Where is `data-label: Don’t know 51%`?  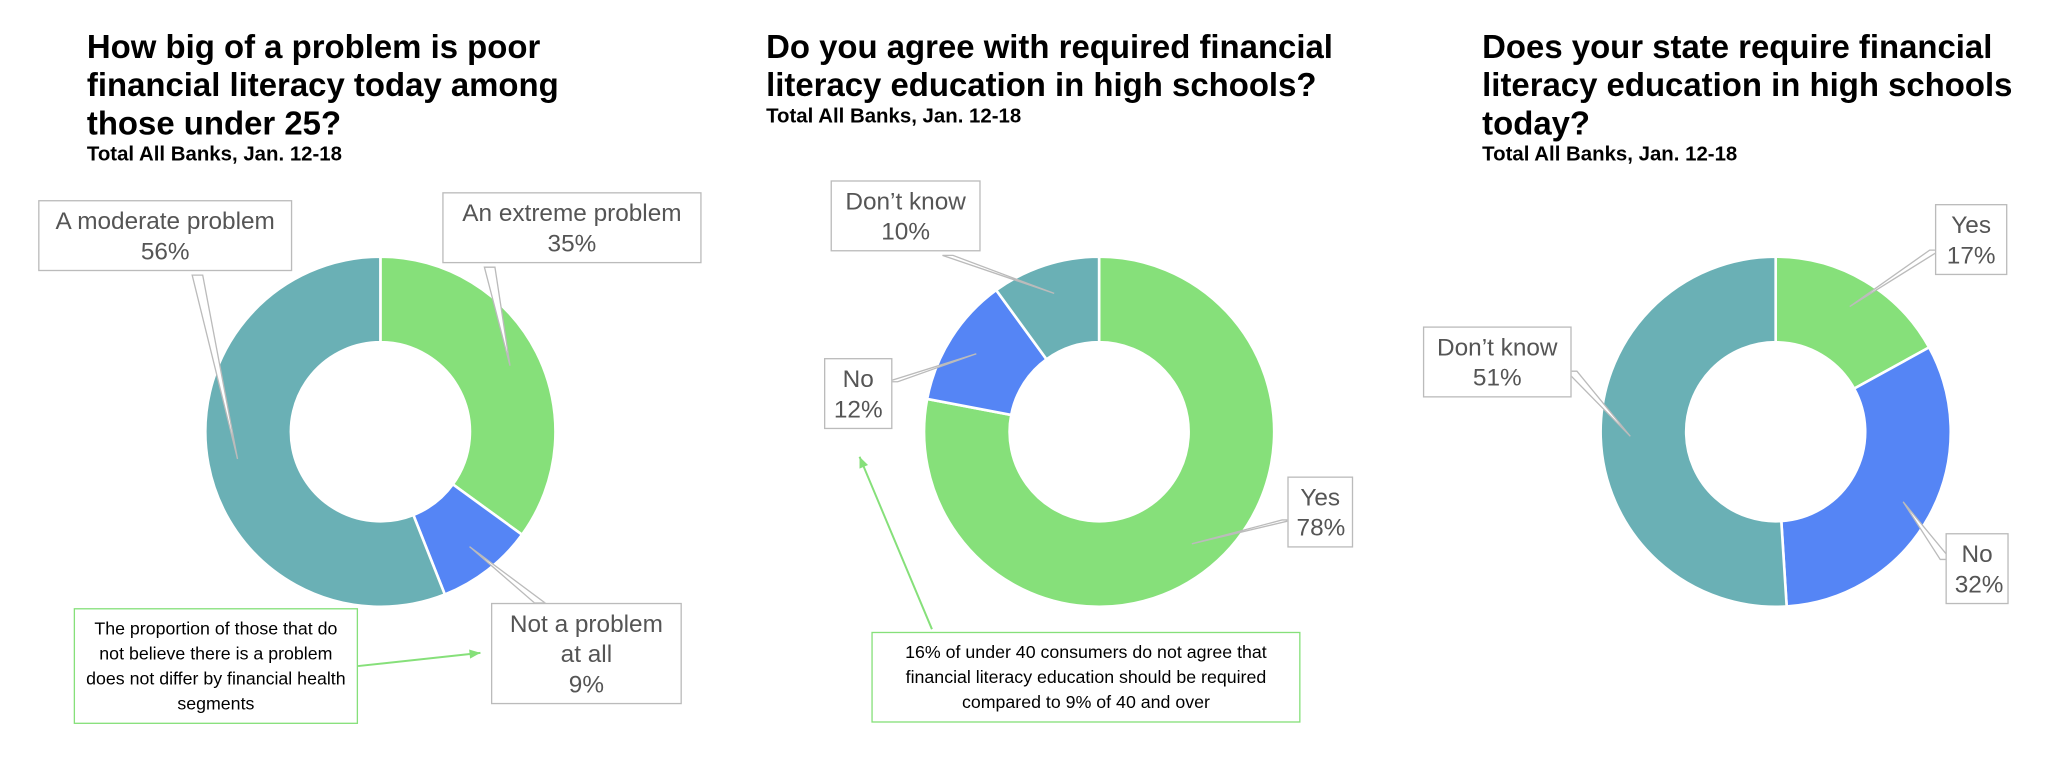 data-label: Don’t know 51% is located at coordinates (1497, 362).